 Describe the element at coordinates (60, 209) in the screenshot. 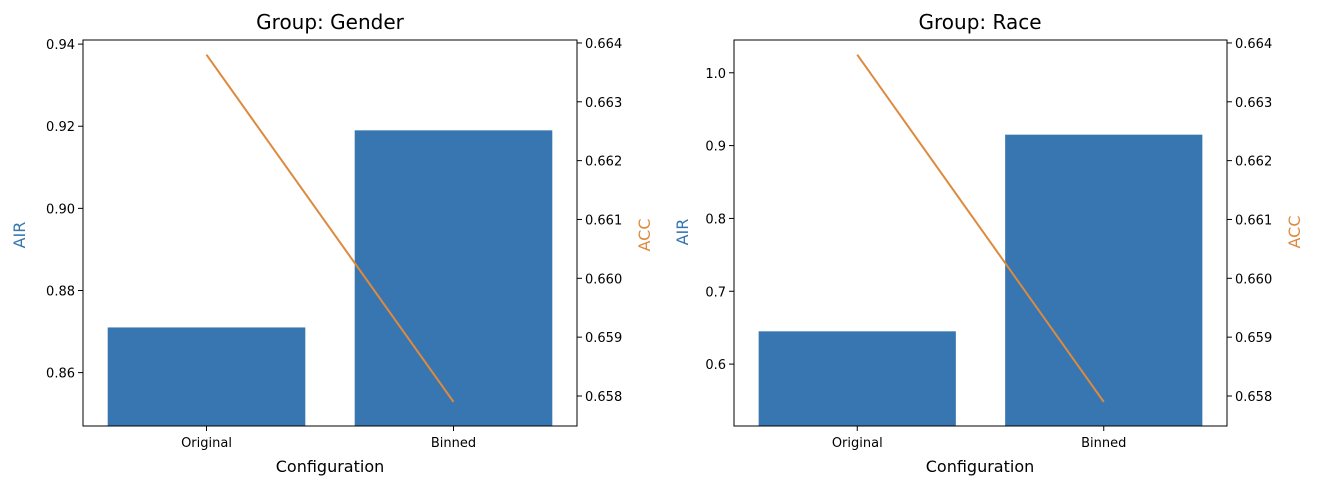

I see `y-tick-label-left: 0.90` at that location.